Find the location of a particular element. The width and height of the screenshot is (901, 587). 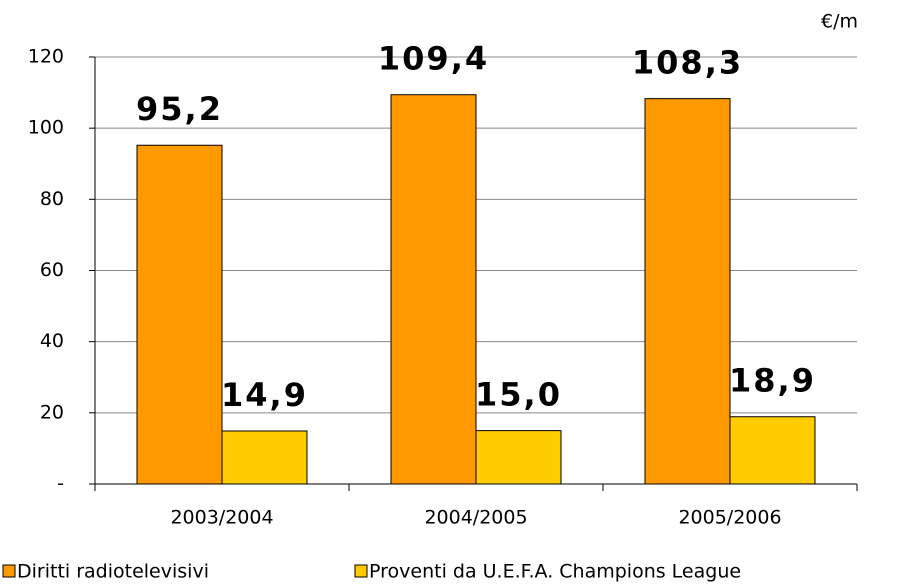

unit-label: €/m is located at coordinates (839, 22).